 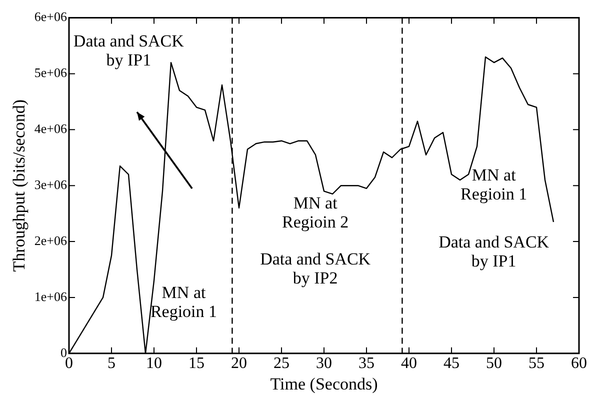 What do you see at coordinates (579, 363) in the screenshot?
I see `x-tick-label: 60` at bounding box center [579, 363].